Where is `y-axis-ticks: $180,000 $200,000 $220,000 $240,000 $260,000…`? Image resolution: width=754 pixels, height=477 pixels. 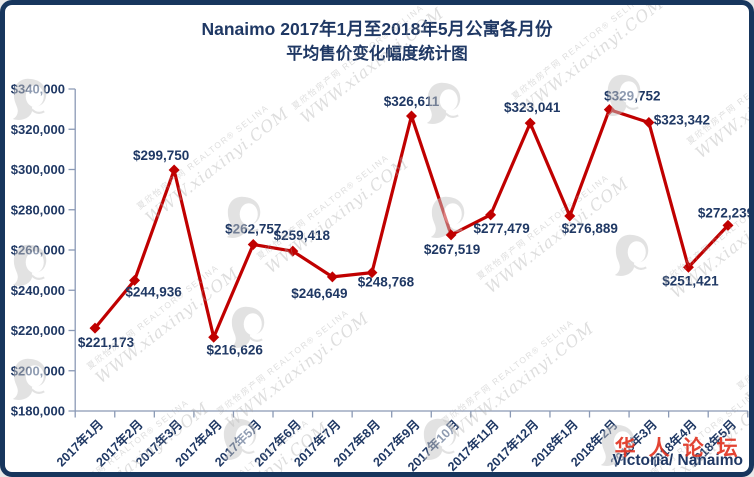
y-axis-ticks: $180,000 $200,000 $220,000 $240,000 $260,000… is located at coordinates (43, 250).